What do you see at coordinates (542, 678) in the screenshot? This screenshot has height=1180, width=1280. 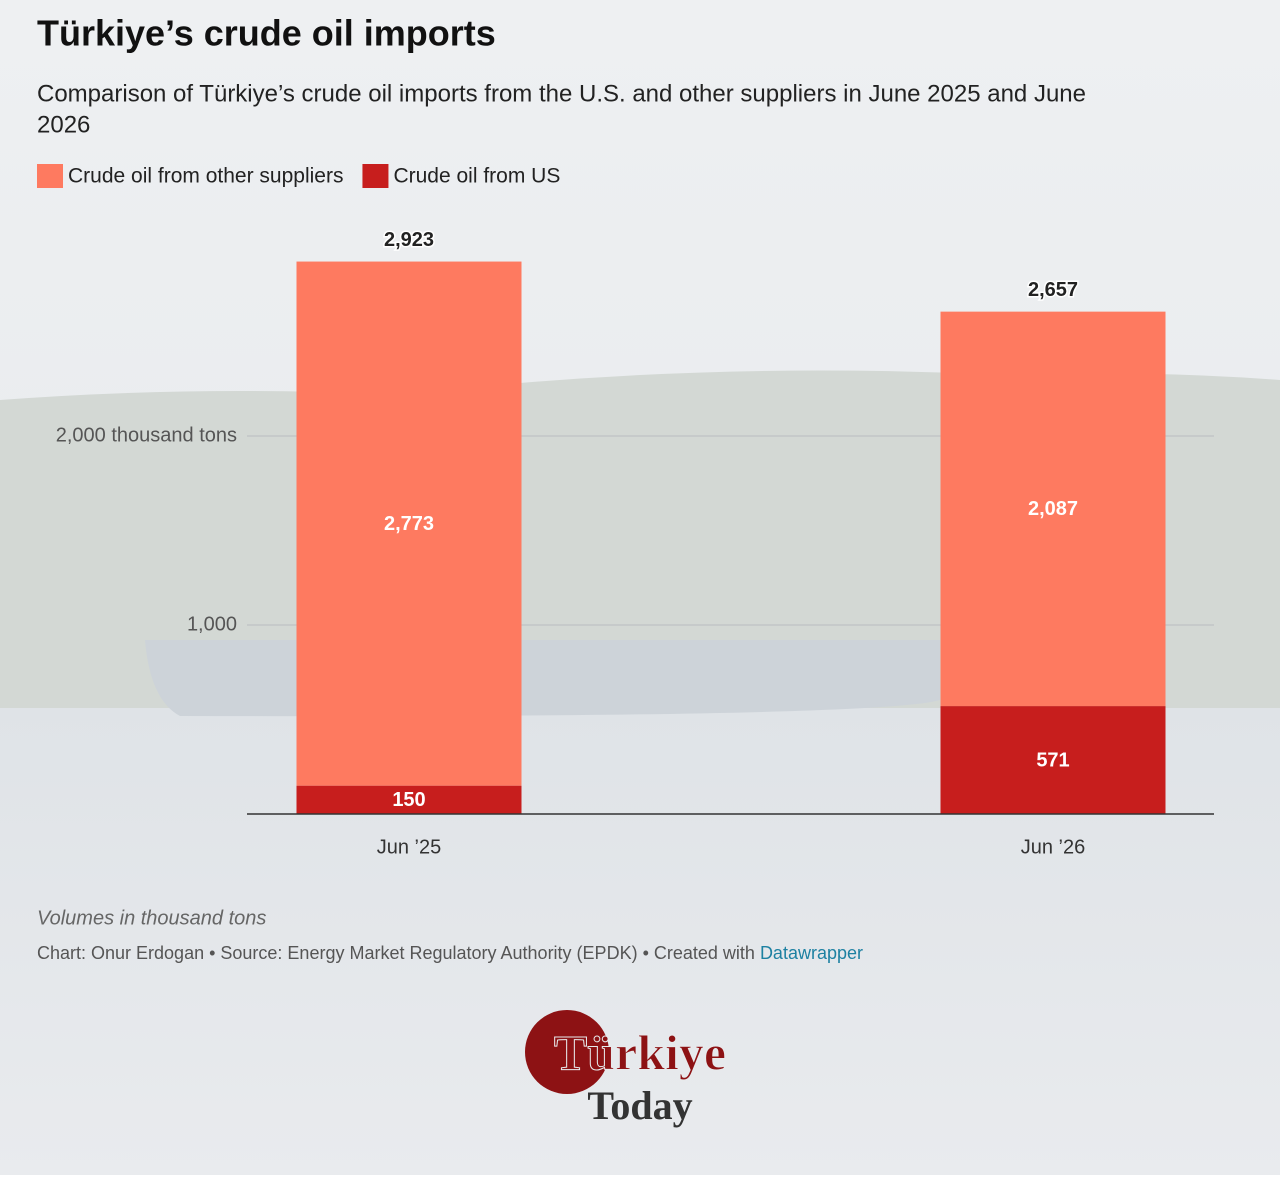 I see `ship` at bounding box center [542, 678].